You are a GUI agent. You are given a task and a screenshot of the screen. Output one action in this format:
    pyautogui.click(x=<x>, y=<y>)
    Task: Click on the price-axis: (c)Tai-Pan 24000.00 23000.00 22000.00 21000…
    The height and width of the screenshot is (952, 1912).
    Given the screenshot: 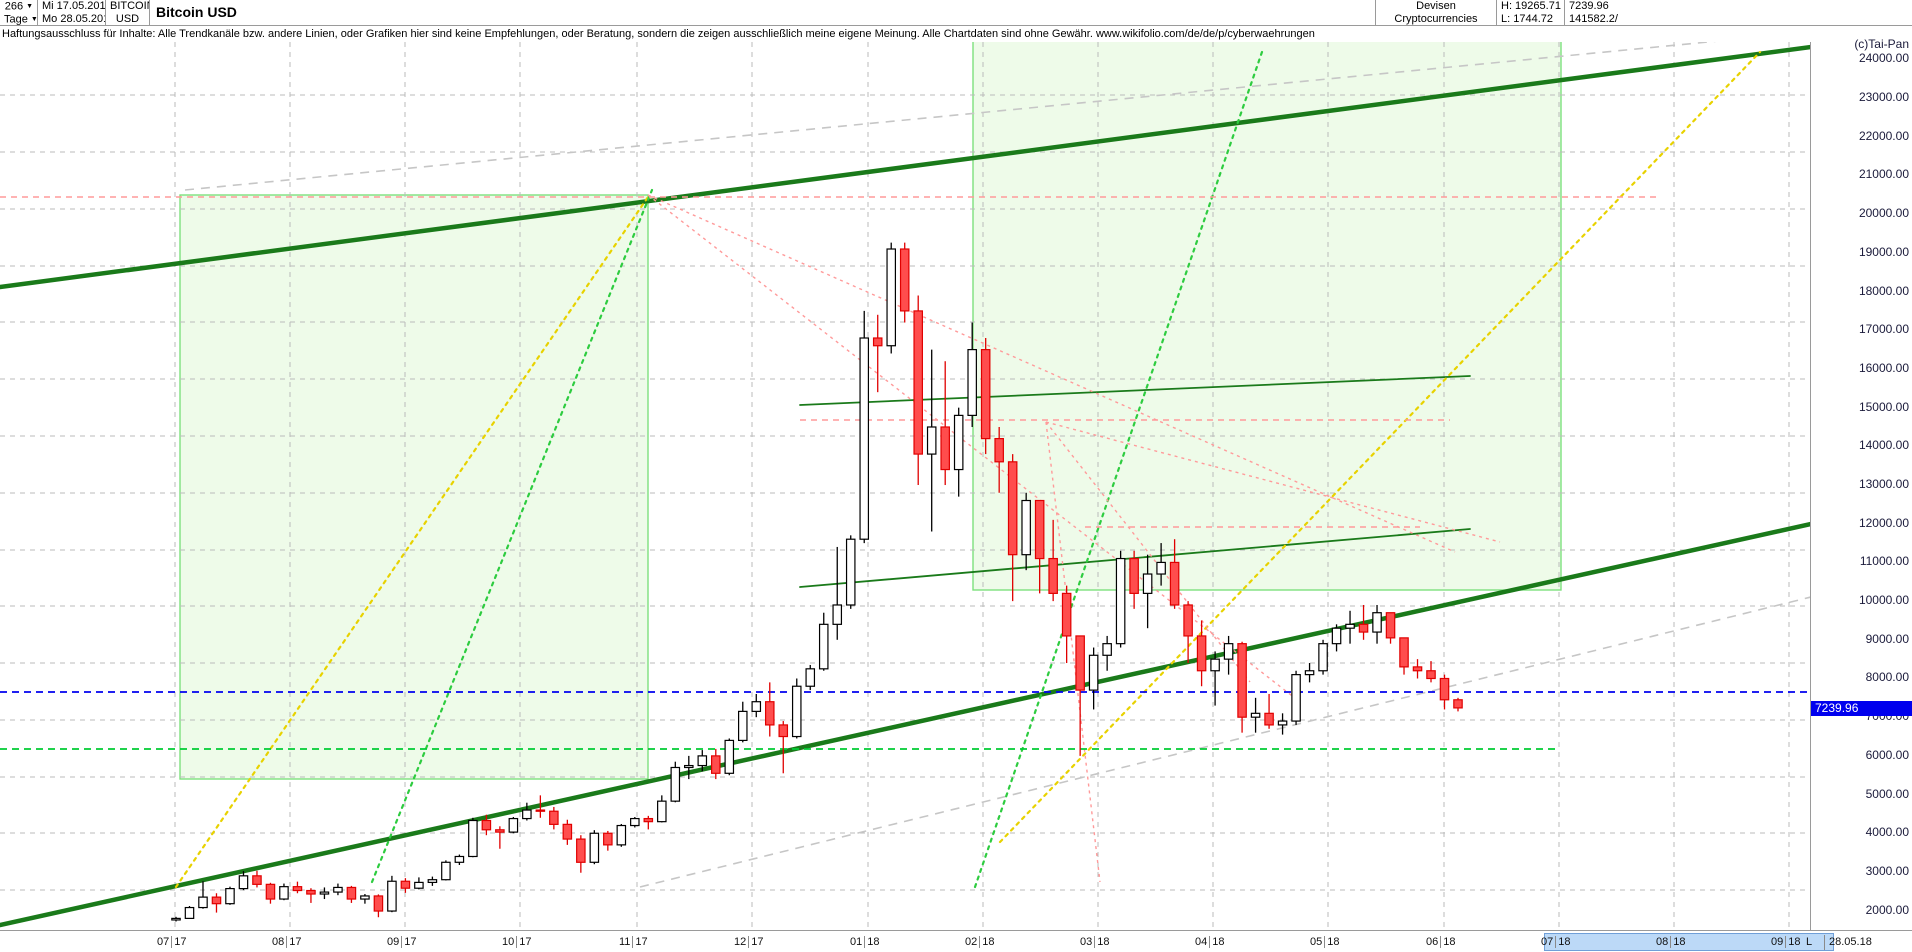 What is the action you would take?
    pyautogui.click(x=1861, y=484)
    